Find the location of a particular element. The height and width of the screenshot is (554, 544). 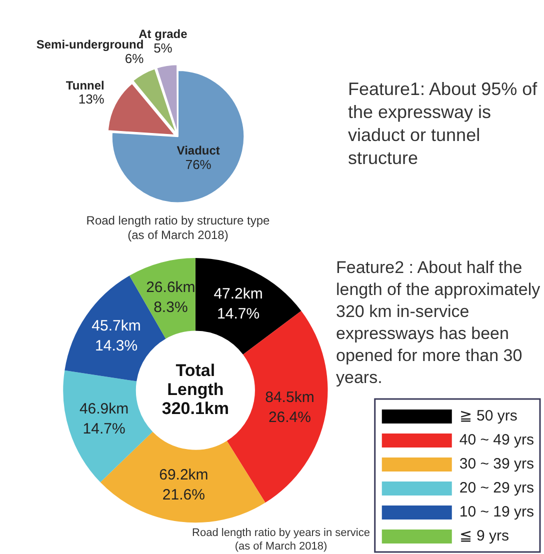

legend-label: ≦ 9 yrs is located at coordinates (484, 536).